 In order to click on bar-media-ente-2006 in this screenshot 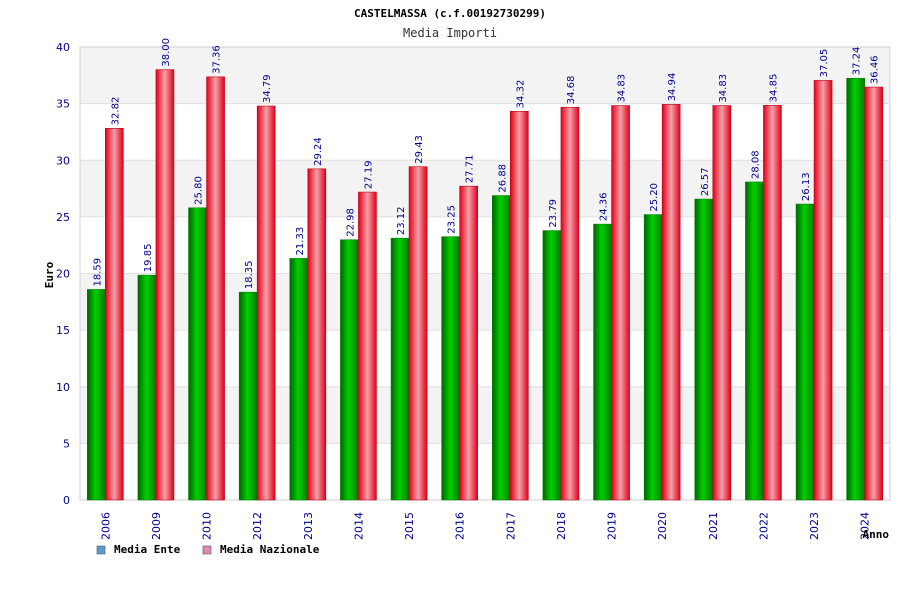, I will do `click(96, 395)`.